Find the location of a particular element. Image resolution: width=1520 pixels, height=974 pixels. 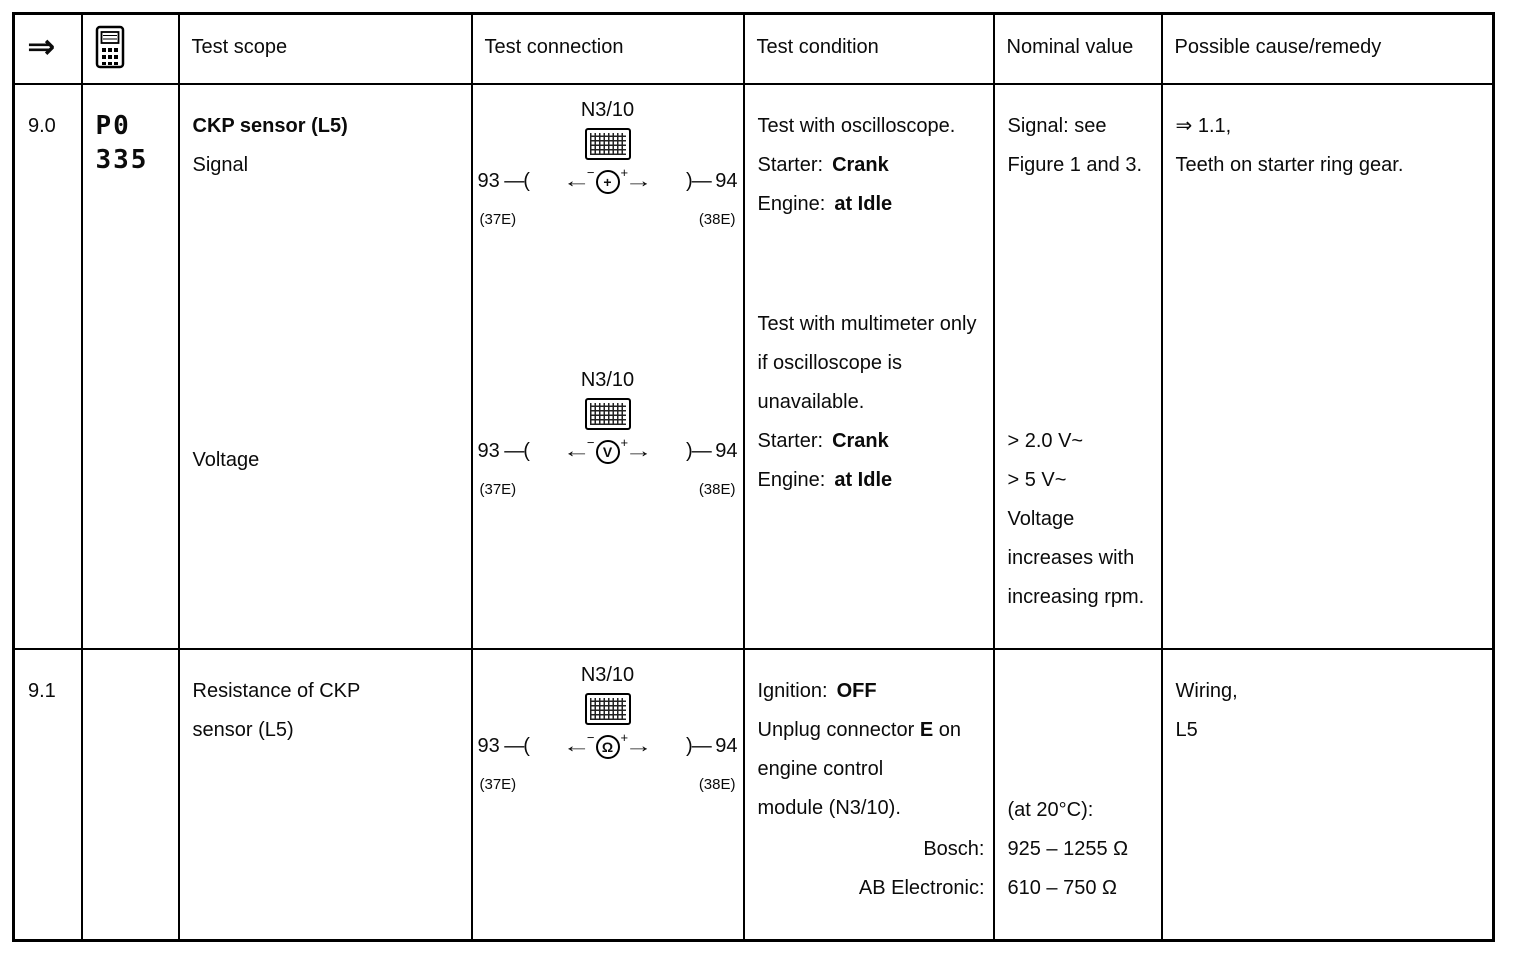

nominal-line: increases with is located at coordinates (1071, 557).